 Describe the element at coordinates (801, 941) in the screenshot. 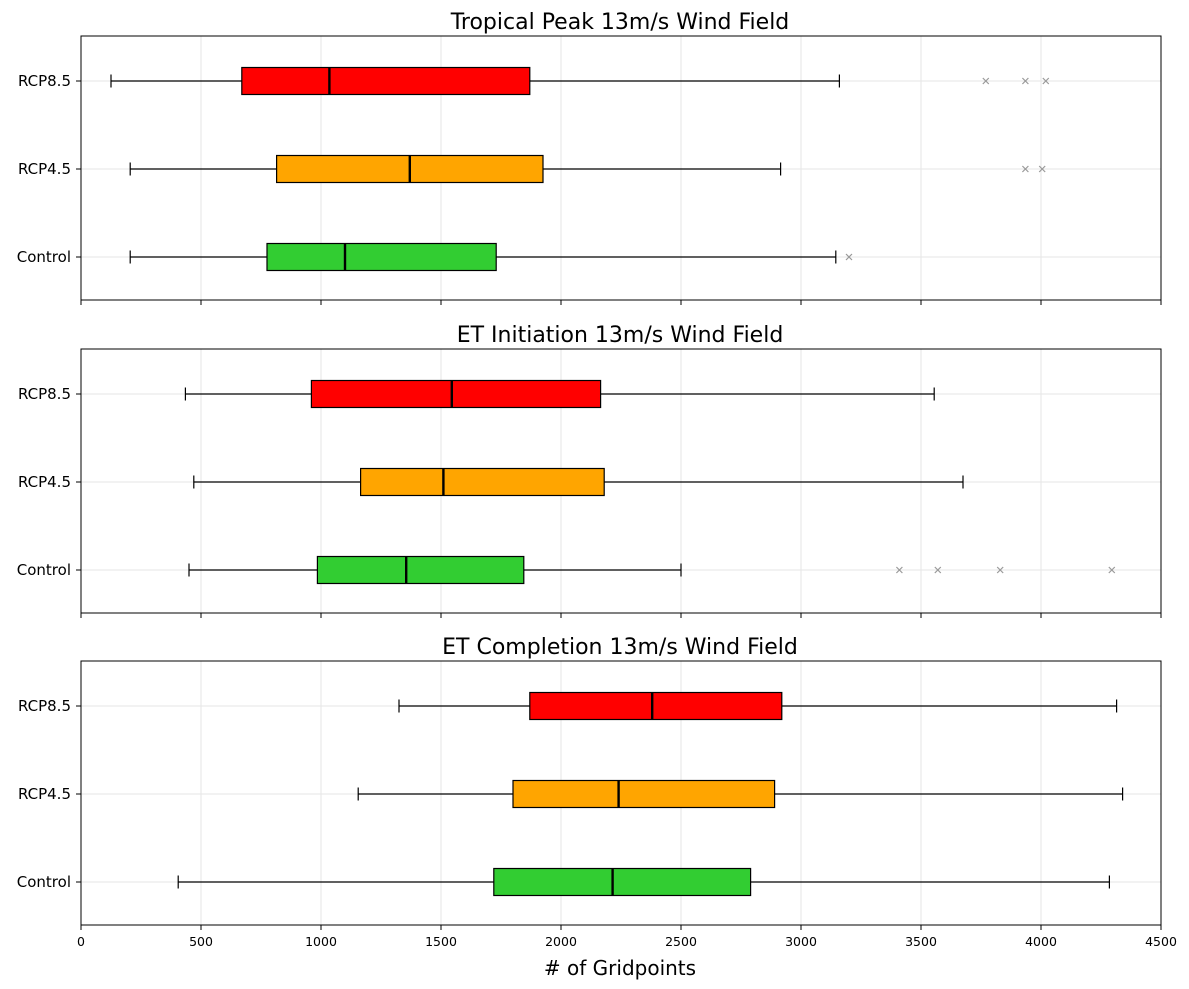

I see `x-tick-label: 3000` at that location.